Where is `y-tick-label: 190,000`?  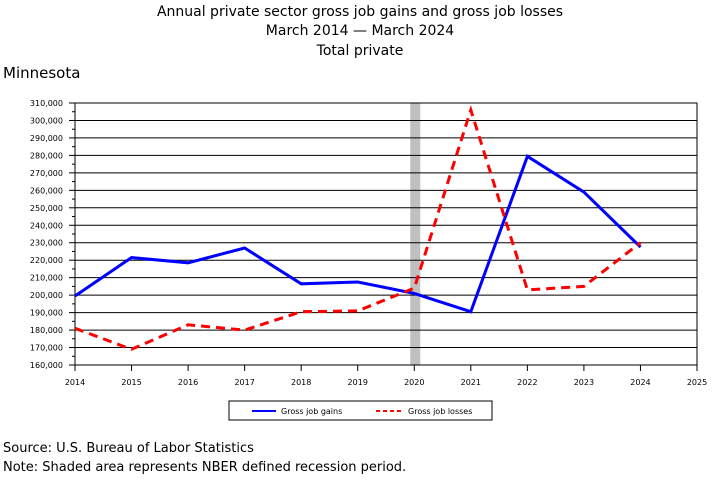 y-tick-label: 190,000 is located at coordinates (46, 313).